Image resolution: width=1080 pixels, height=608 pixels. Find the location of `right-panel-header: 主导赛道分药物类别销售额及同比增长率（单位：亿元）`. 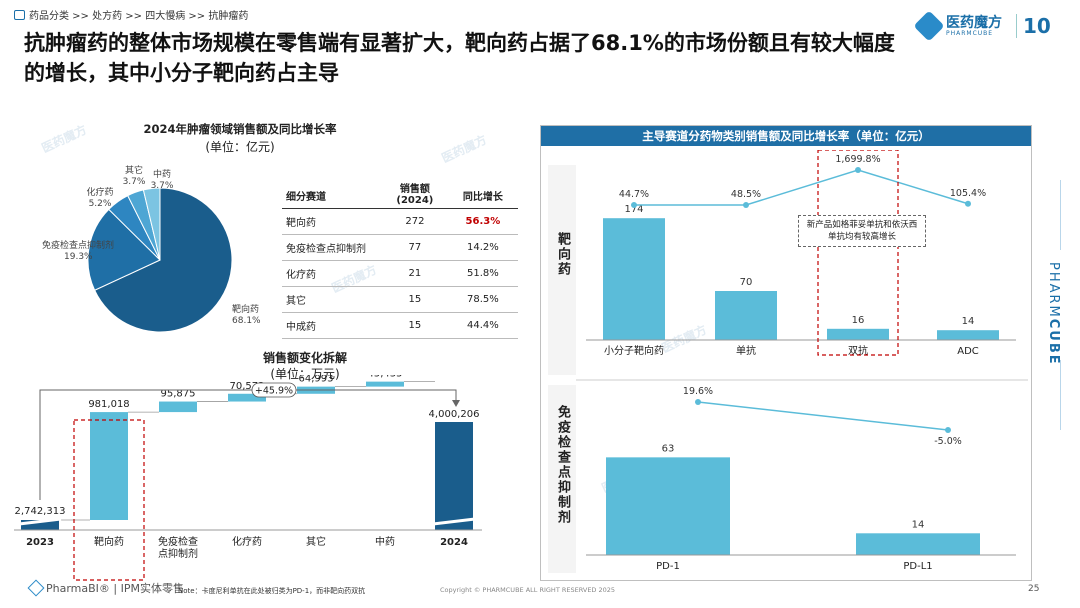

right-panel-header: 主导赛道分药物类别销售额及同比增长率（单位：亿元） is located at coordinates (786, 136).